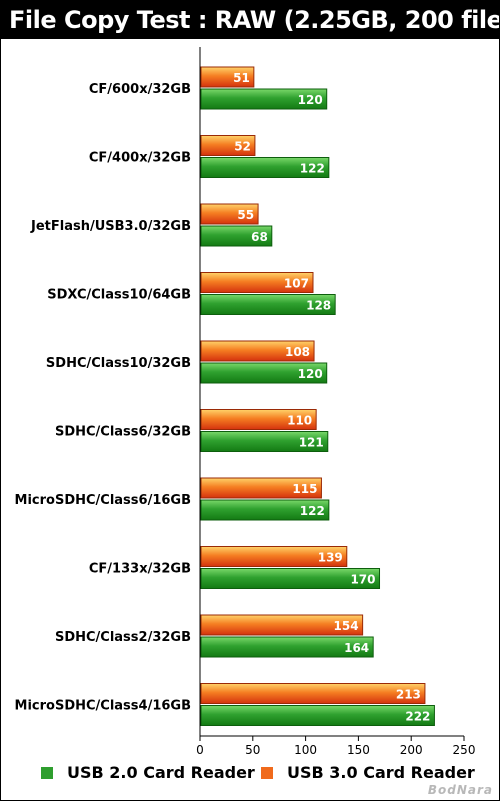  What do you see at coordinates (267, 772) in the screenshot?
I see `legend-swatch-usb3` at bounding box center [267, 772].